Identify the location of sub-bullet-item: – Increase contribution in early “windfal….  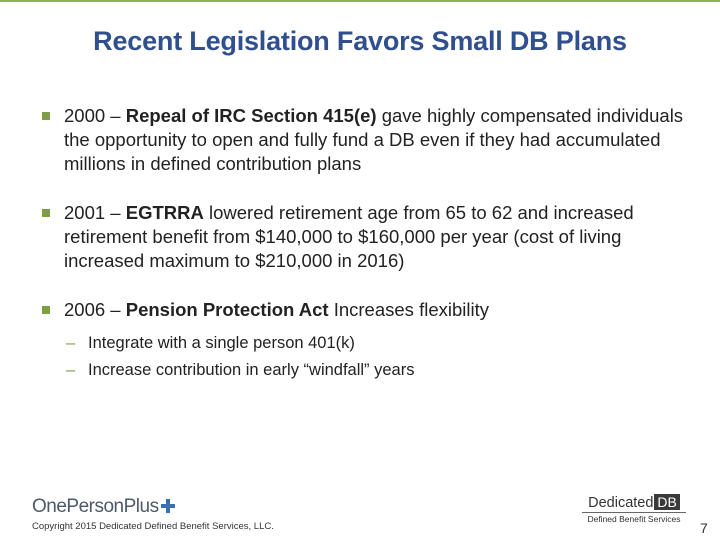
(382, 370).